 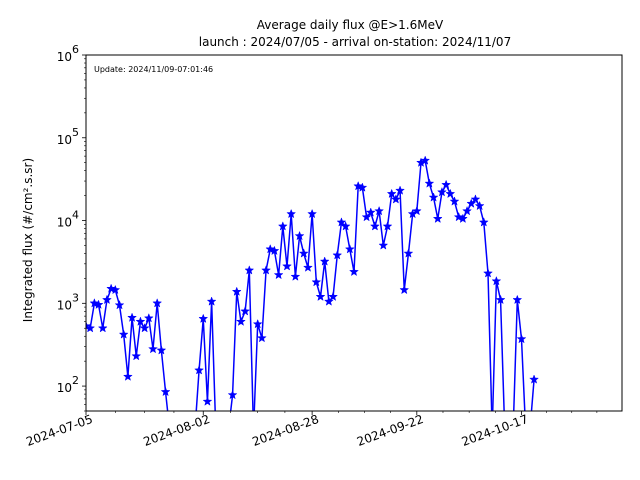 I want to click on y-tick-label: 10⁶, so click(x=68, y=53).